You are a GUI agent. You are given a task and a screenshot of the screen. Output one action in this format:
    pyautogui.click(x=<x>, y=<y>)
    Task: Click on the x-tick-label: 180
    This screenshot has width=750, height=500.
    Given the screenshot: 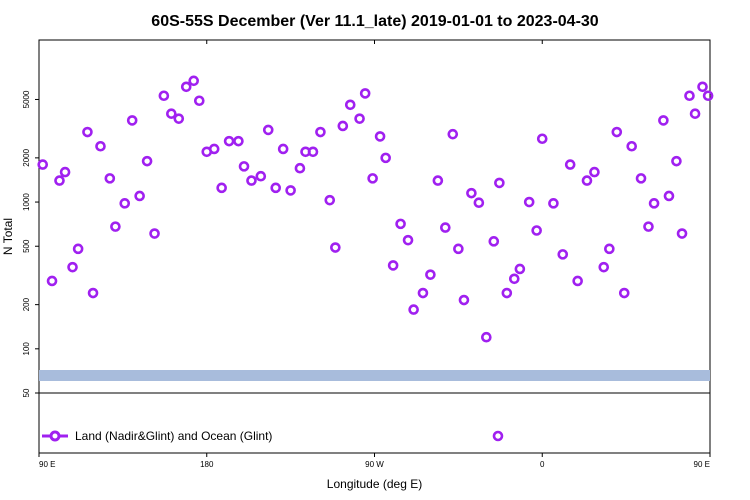 What is the action you would take?
    pyautogui.click(x=207, y=464)
    